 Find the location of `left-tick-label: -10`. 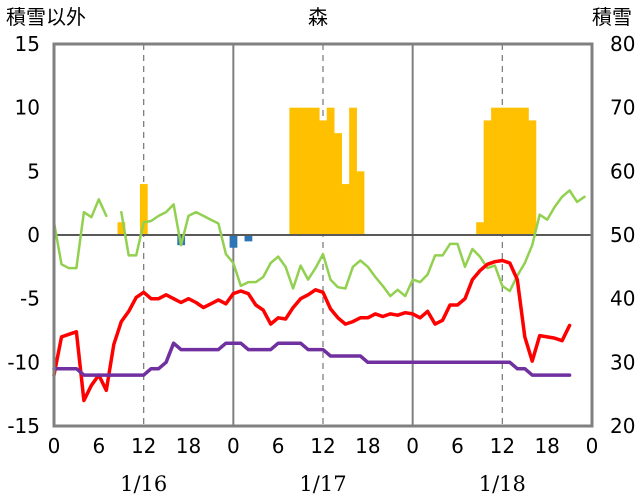

left-tick-label: -10 is located at coordinates (23, 362).